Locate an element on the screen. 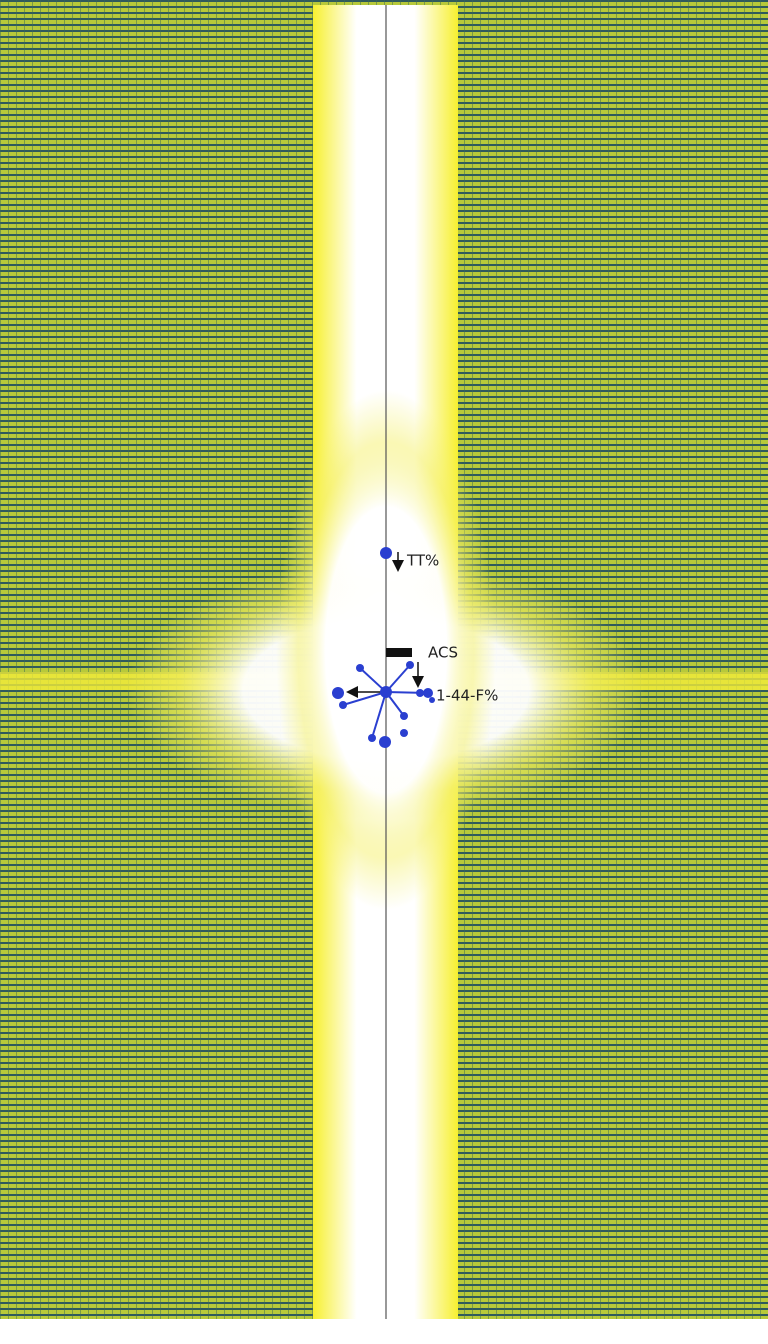 This screenshot has height=1344, width=768. marker-block is located at coordinates (399, 652).